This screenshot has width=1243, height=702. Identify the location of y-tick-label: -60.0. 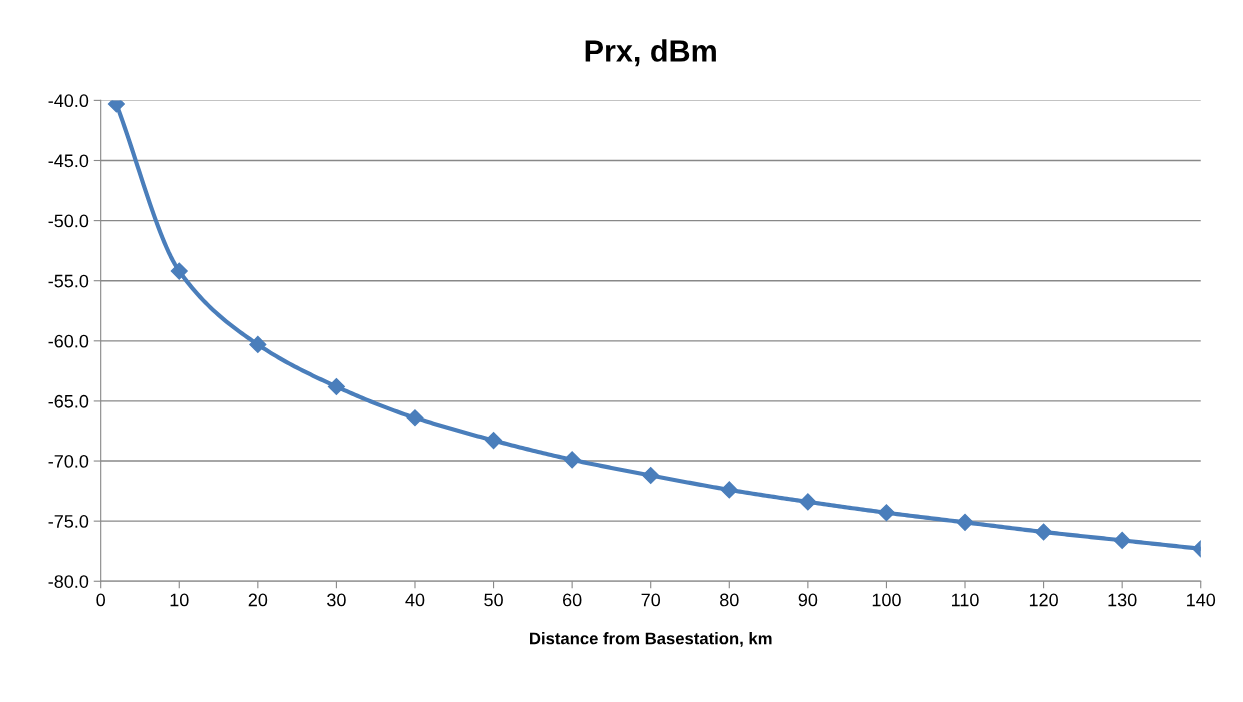
(68, 341).